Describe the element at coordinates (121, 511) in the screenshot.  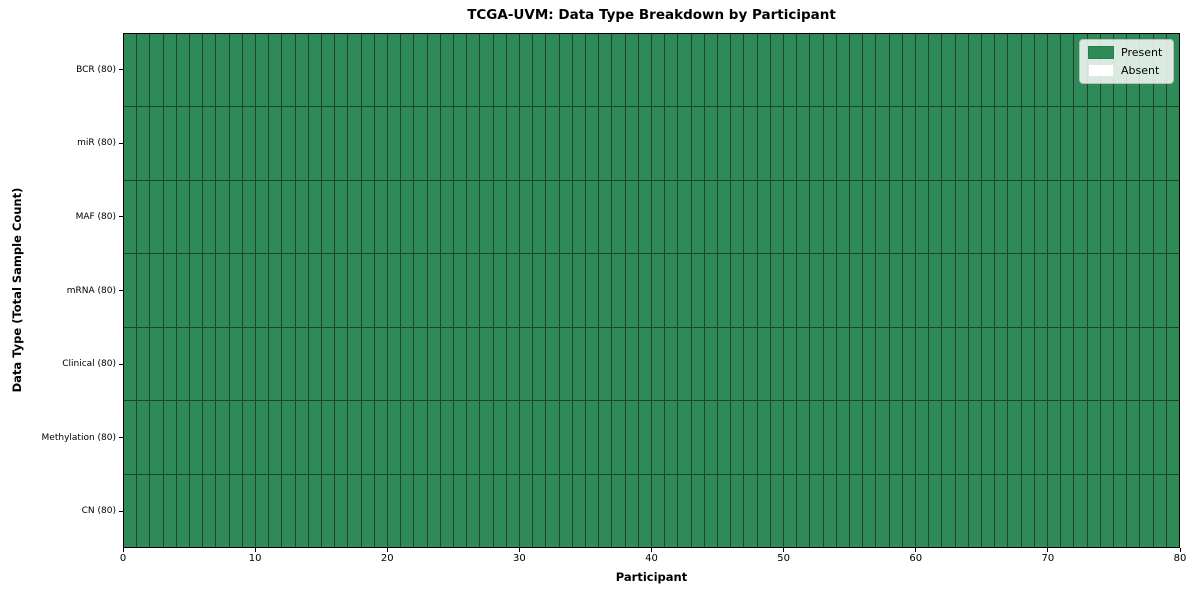
I see `y-tick-mark` at that location.